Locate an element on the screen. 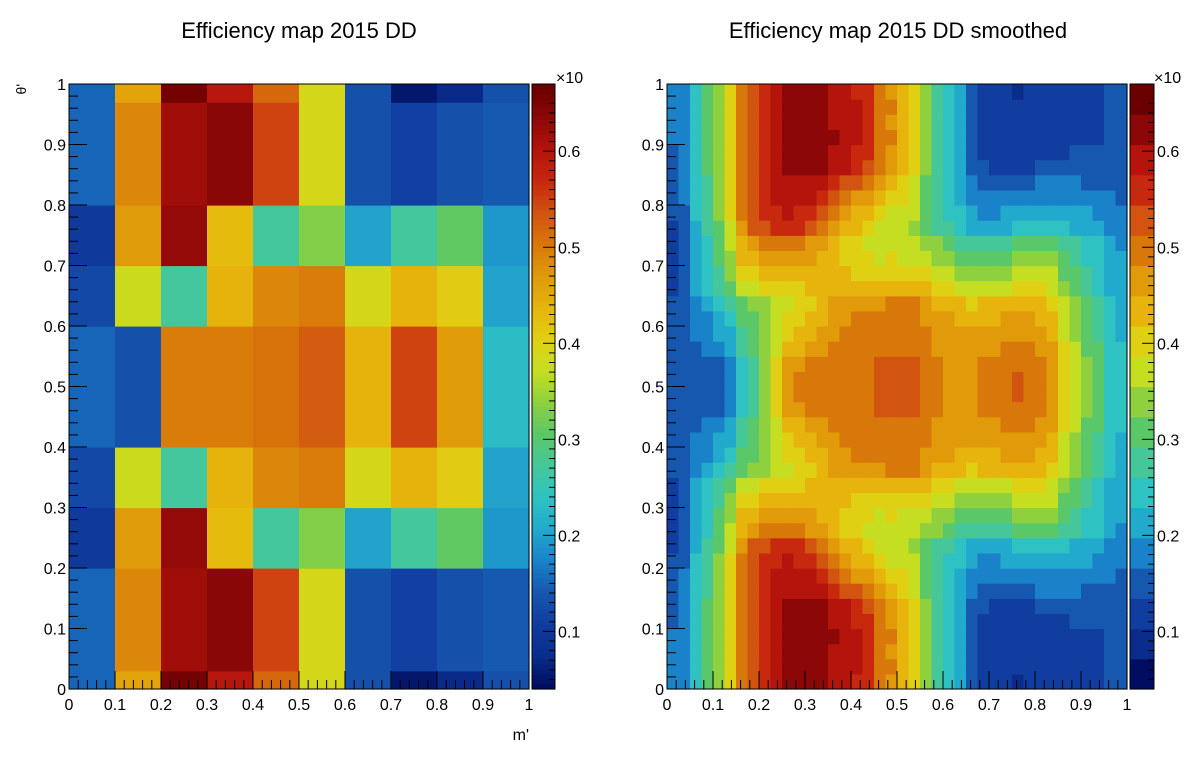 Image resolution: width=1196 pixels, height=772 pixels. y-tick-label: 0.7 is located at coordinates (55, 267).